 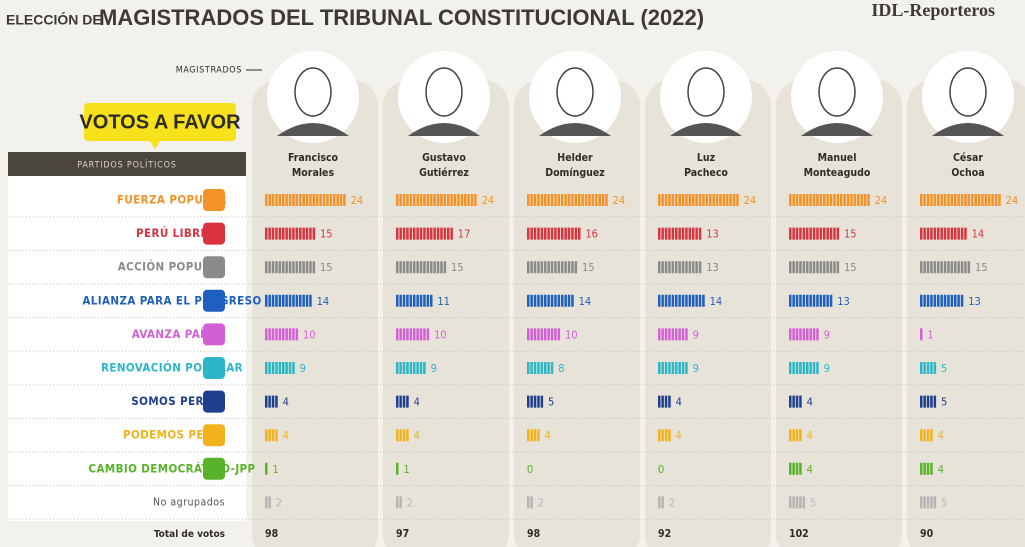 I want to click on party-name: PODEMOS PERÚ, so click(x=172, y=434).